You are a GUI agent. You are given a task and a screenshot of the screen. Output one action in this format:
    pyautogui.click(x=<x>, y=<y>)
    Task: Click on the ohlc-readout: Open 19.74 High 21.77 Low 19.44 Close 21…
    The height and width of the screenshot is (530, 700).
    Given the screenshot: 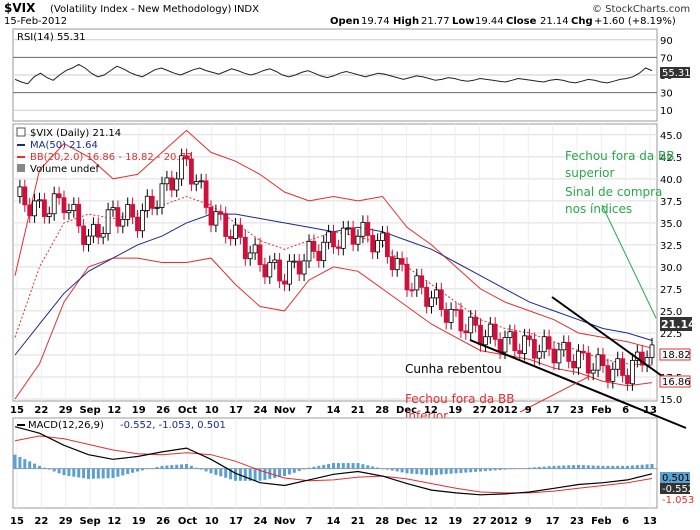 What is the action you would take?
    pyautogui.click(x=503, y=21)
    